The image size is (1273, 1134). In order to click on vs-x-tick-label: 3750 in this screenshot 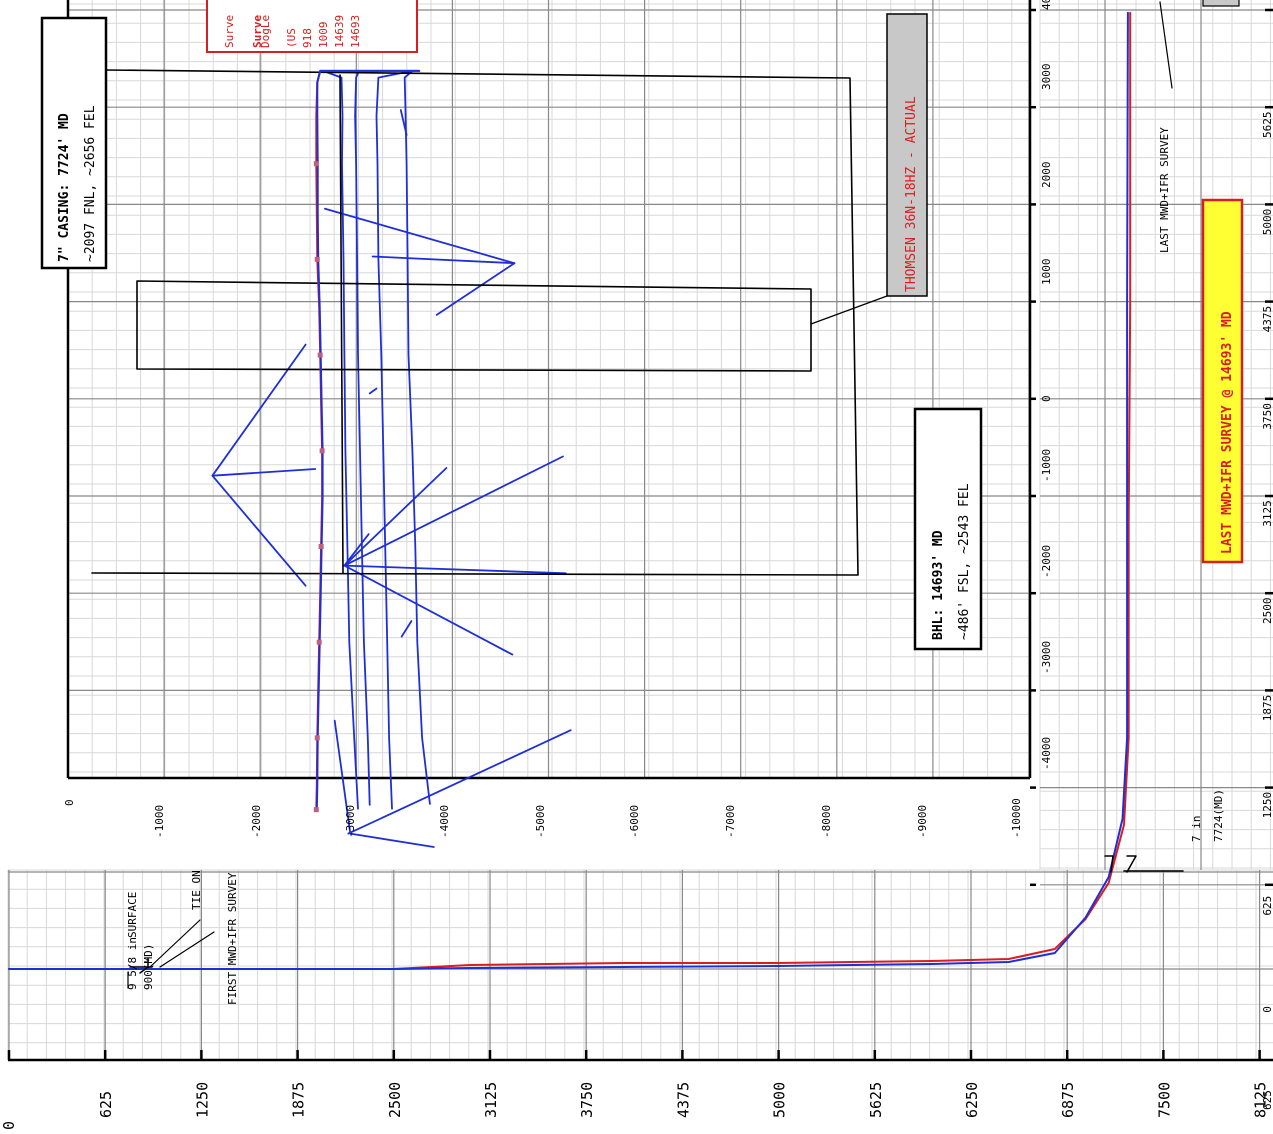, I will do `click(587, 1100)`.